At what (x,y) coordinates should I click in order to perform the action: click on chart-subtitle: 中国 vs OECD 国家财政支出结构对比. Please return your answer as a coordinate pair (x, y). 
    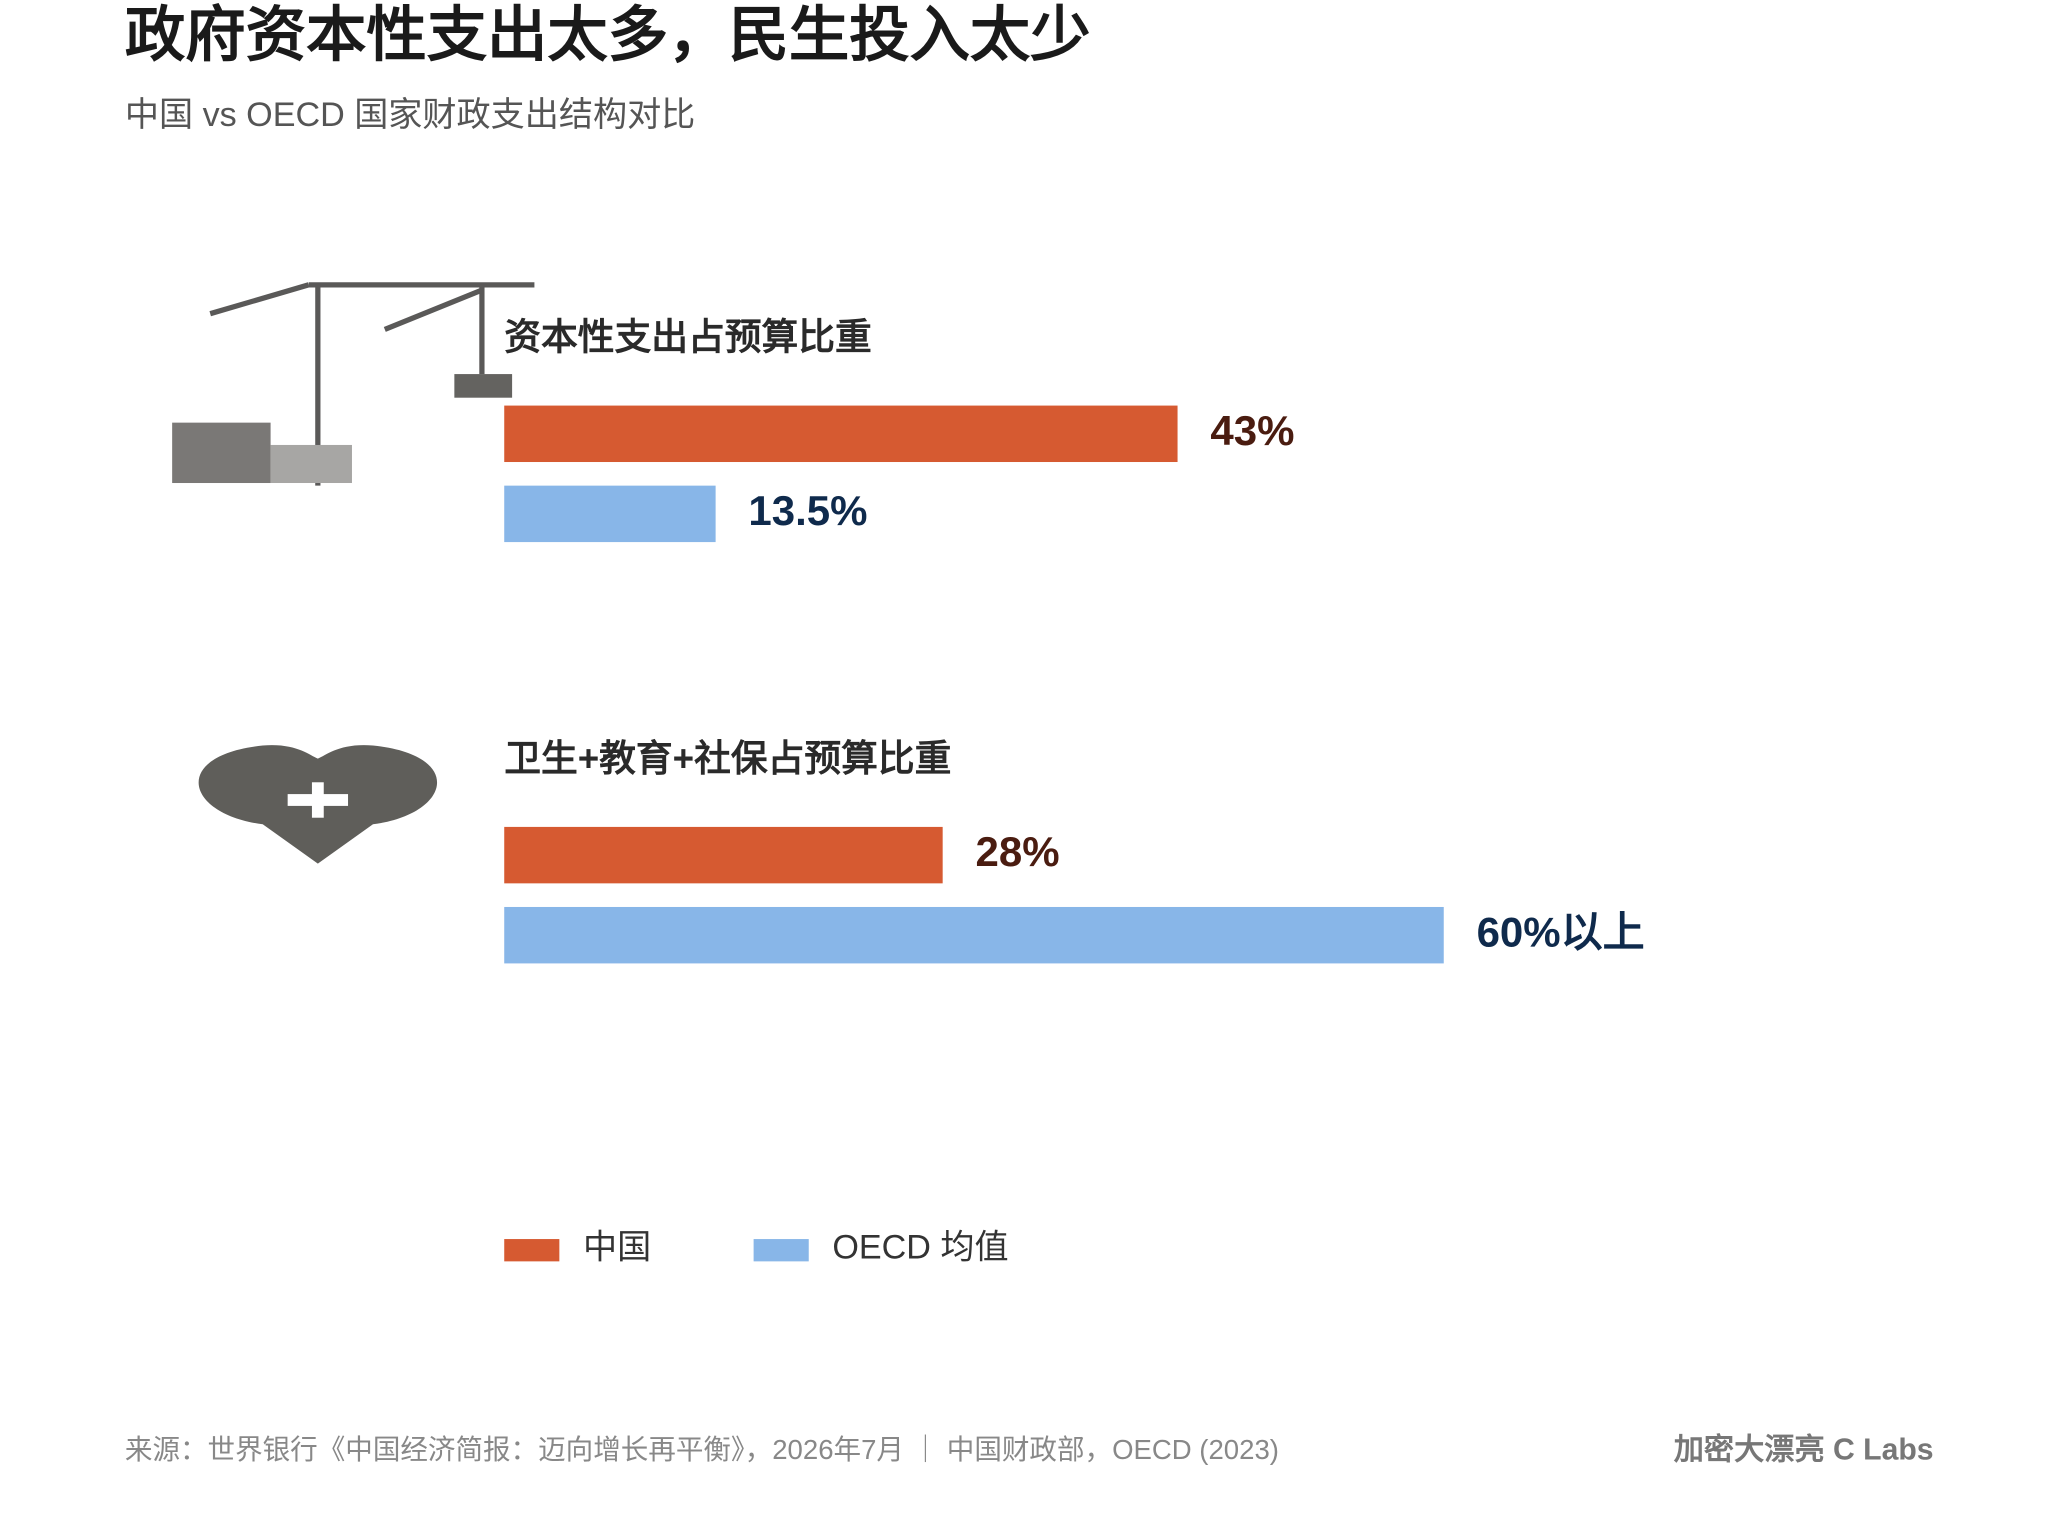
    Looking at the image, I should click on (410, 115).